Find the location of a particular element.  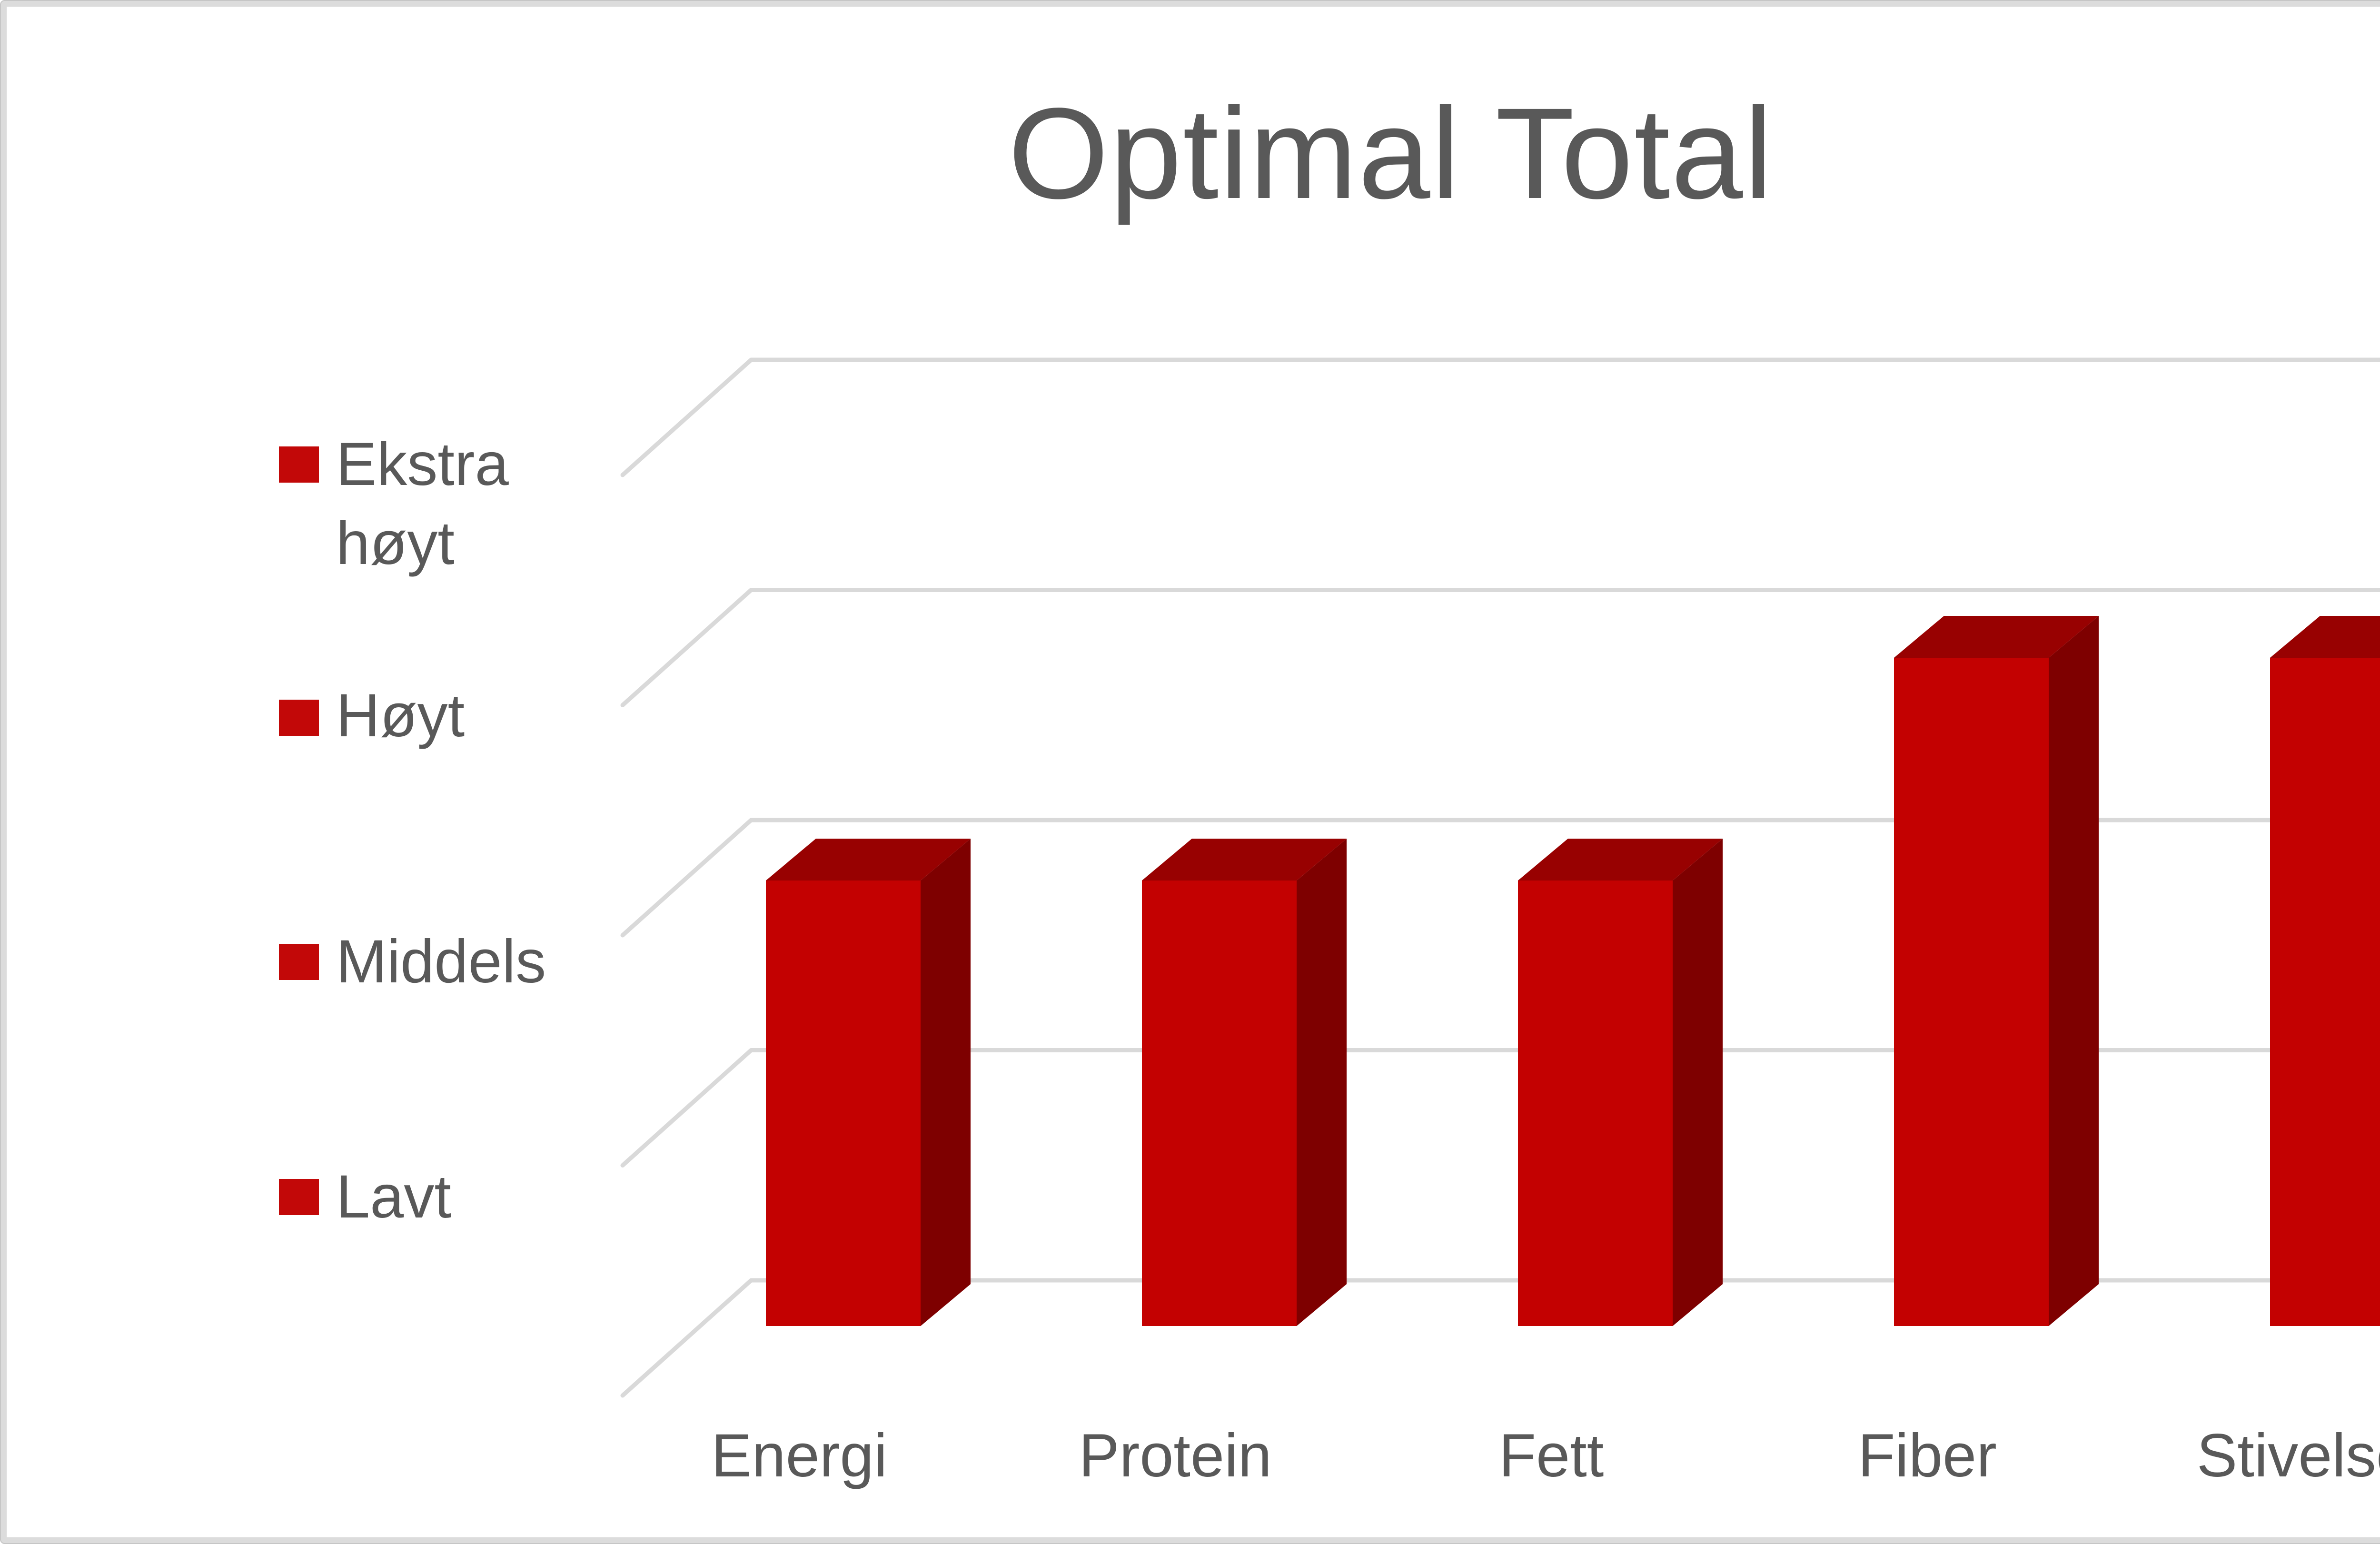

category-label-stivelse: Stivelse is located at coordinates (2288, 1456).